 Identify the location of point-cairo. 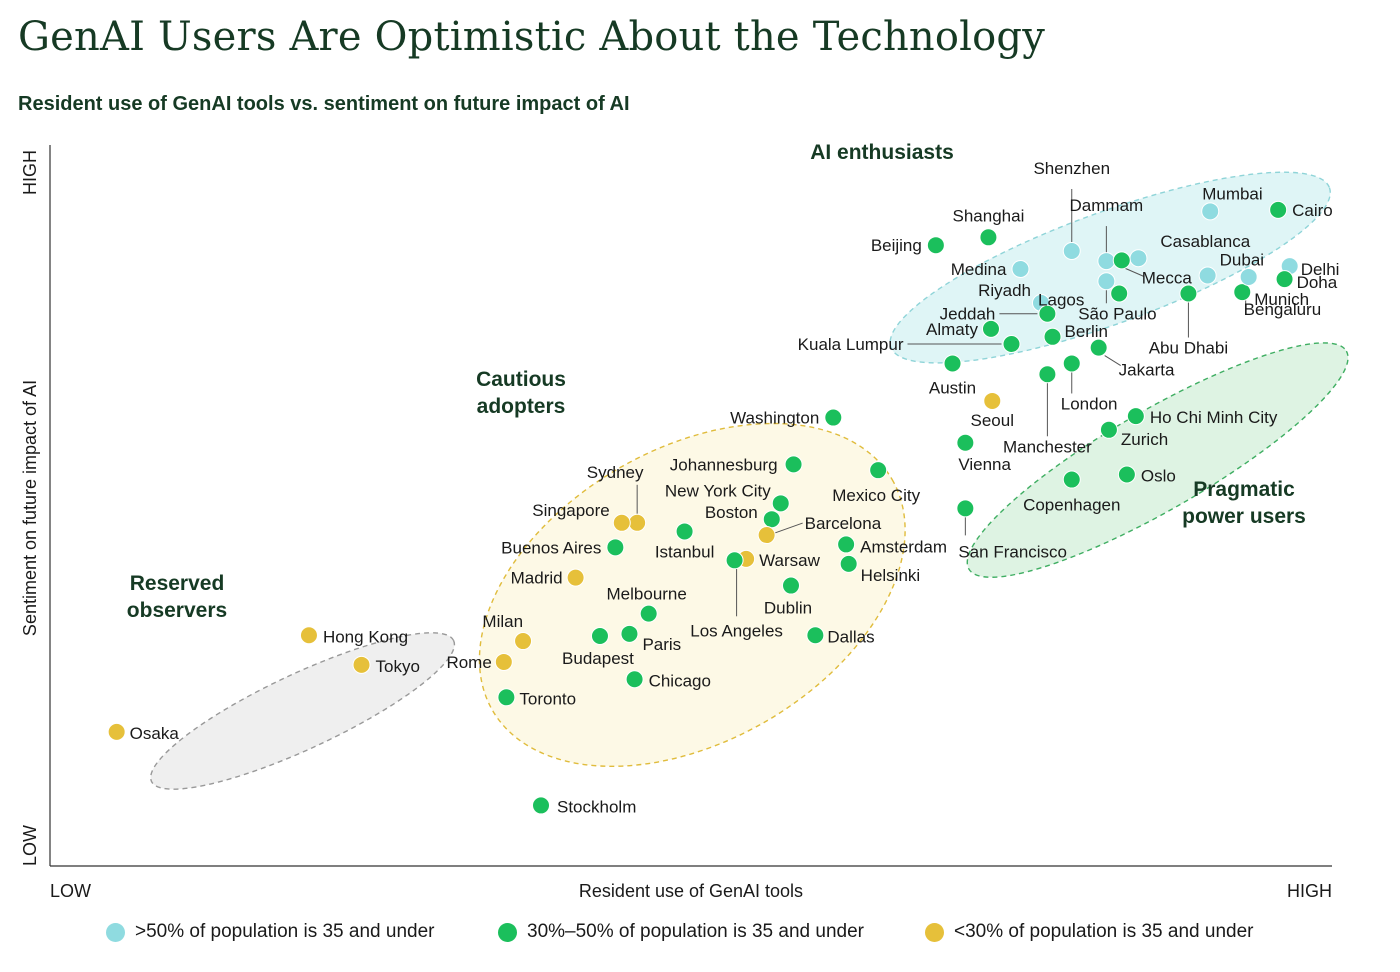
(1278, 209).